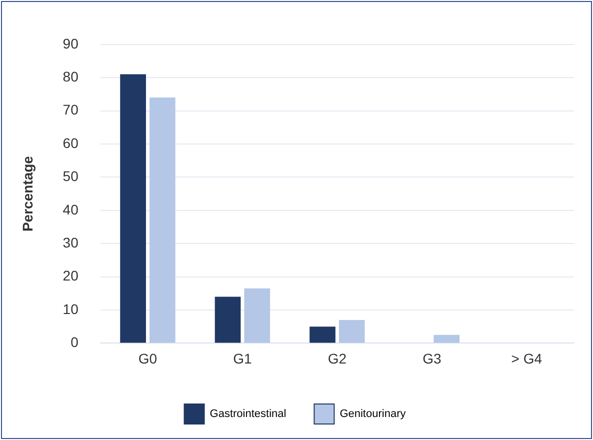 The image size is (593, 440). What do you see at coordinates (70, 110) in the screenshot?
I see `y-tick-label: 70` at bounding box center [70, 110].